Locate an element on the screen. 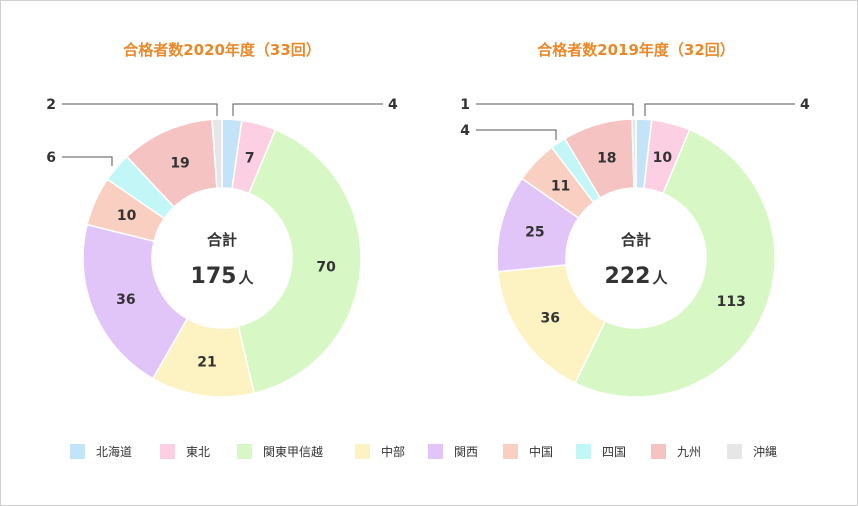 This screenshot has width=858, height=506. chart-title: 合格者数2019年度（32回） is located at coordinates (635, 50).